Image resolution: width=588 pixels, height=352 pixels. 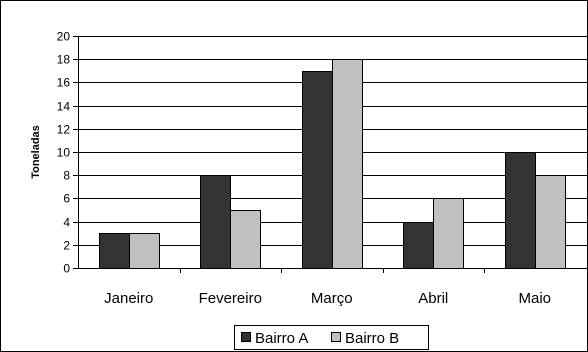 What do you see at coordinates (36, 152) in the screenshot?
I see `y-axis-title: Toneladas` at bounding box center [36, 152].